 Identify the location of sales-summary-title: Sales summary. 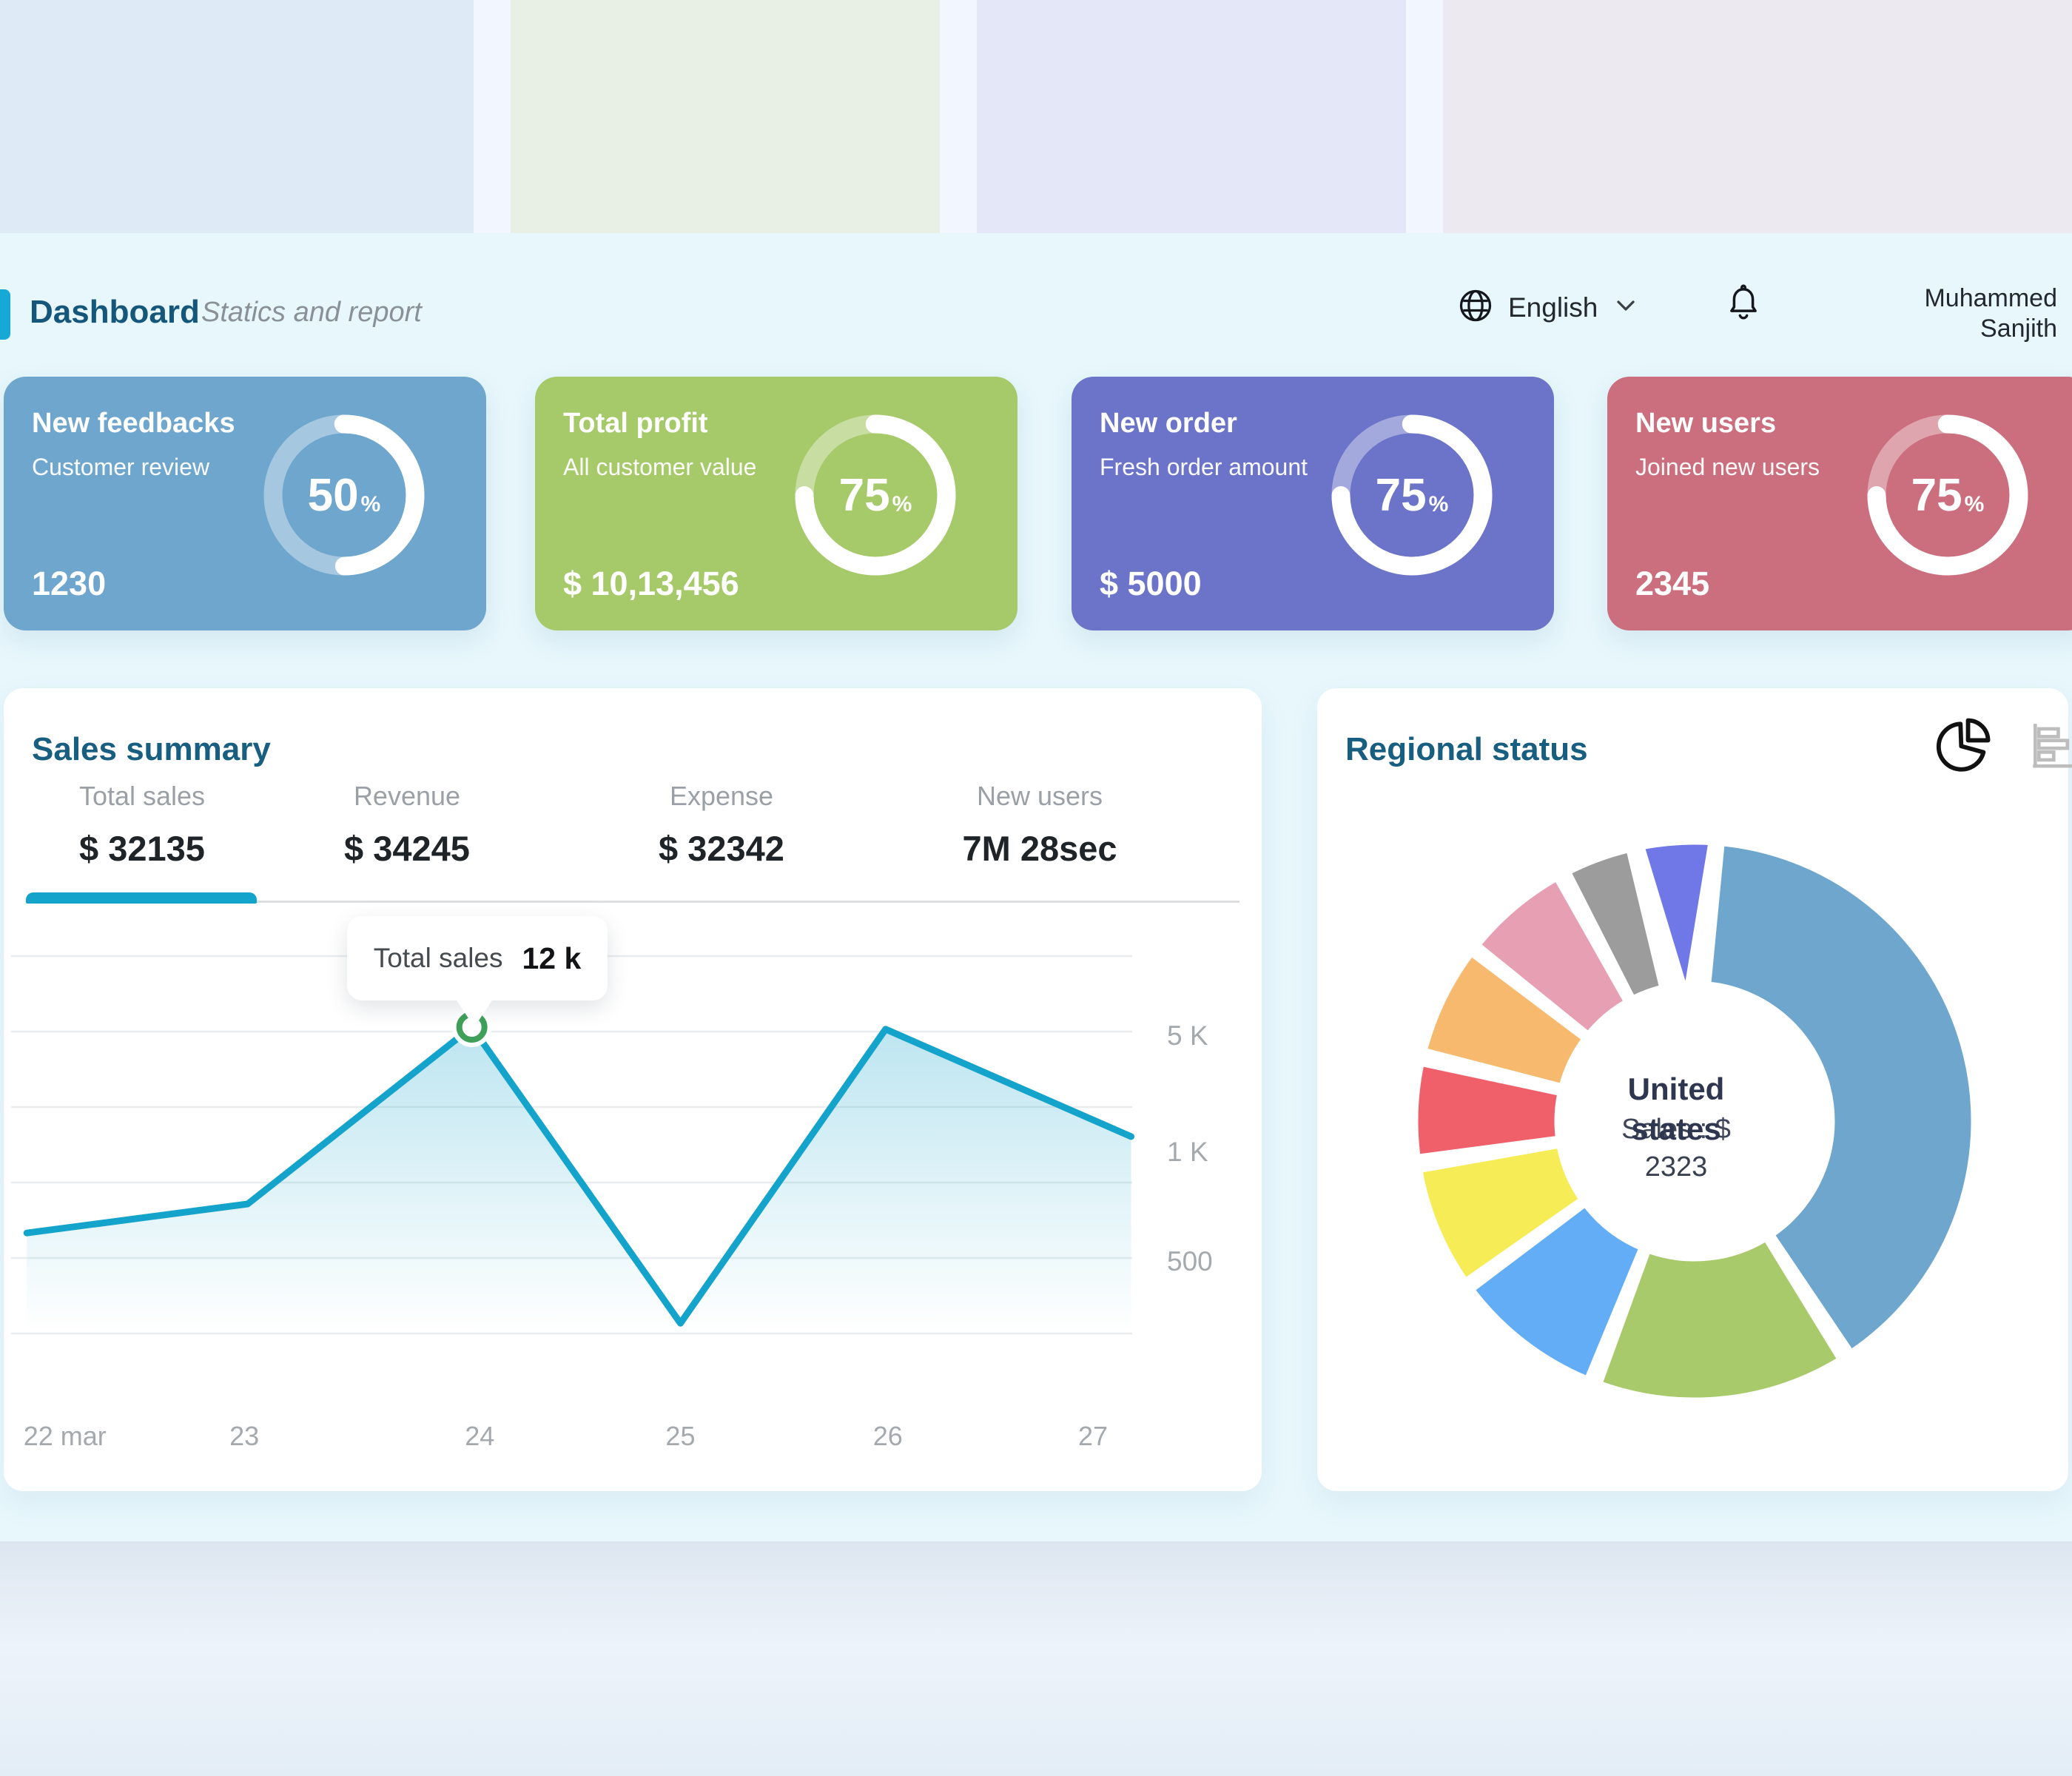
(151, 749).